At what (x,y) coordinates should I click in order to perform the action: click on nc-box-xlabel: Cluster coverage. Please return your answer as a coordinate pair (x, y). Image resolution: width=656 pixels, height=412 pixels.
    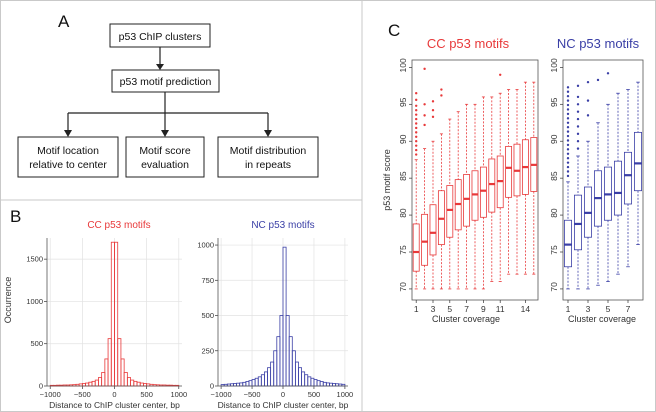
    Looking at the image, I should click on (602, 319).